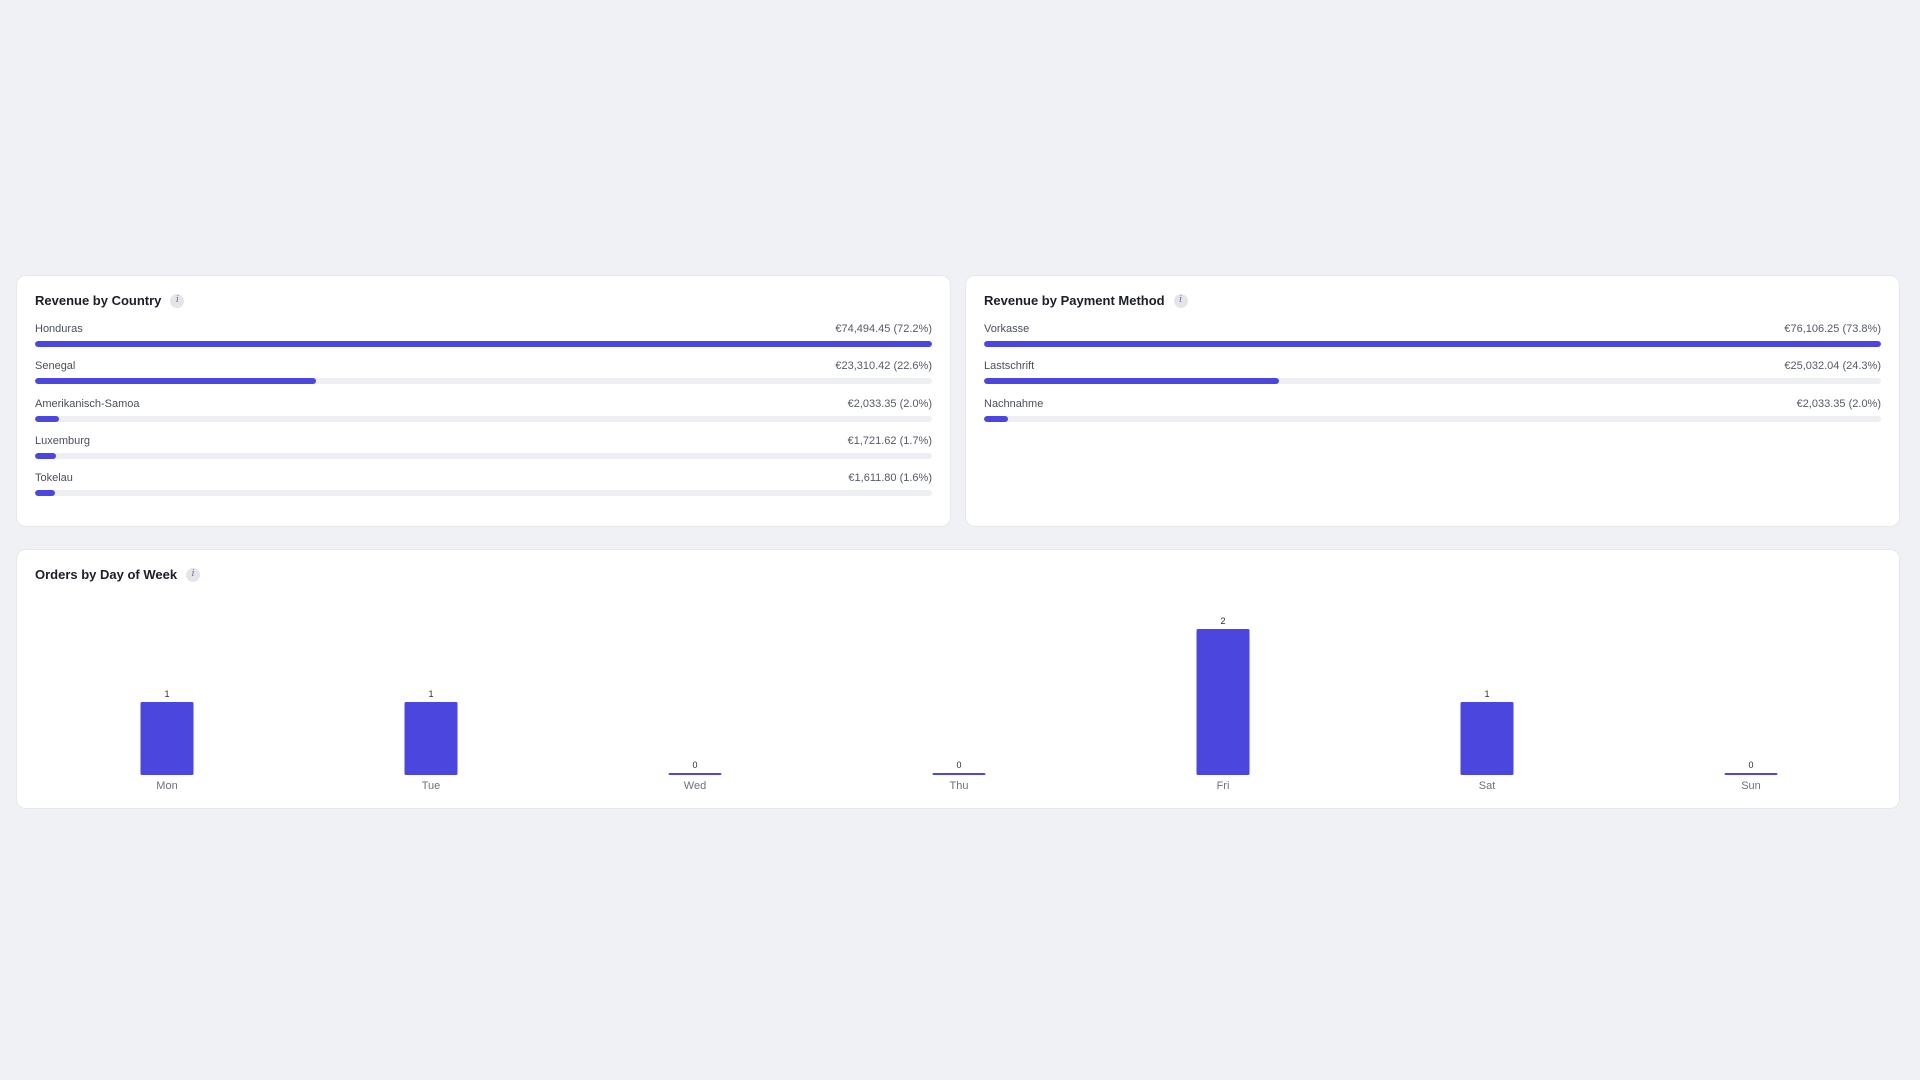  Describe the element at coordinates (1751, 774) in the screenshot. I see `bar-sun` at that location.